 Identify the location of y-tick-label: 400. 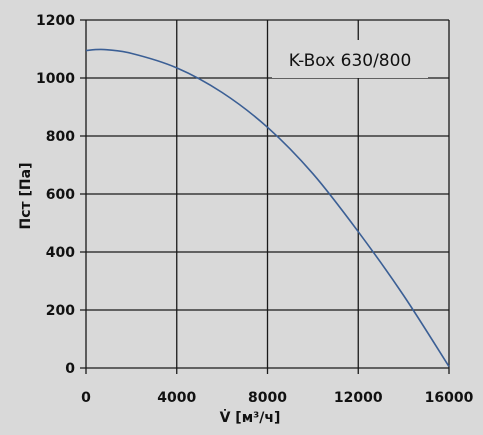
(60, 253).